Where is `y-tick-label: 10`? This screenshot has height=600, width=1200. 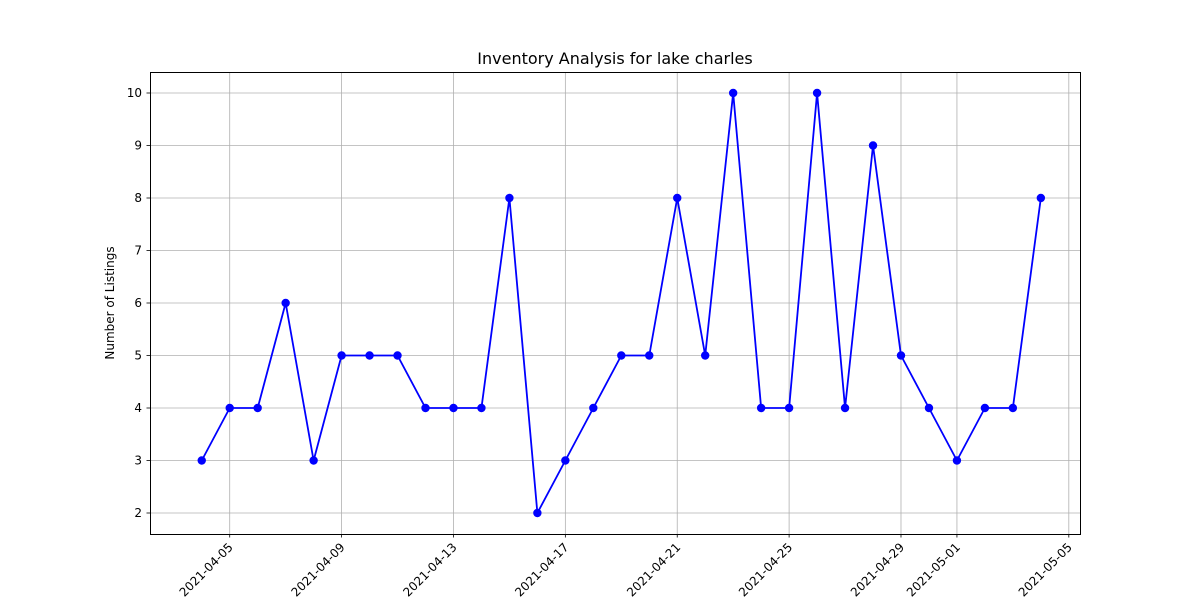
y-tick-label: 10 is located at coordinates (134, 93).